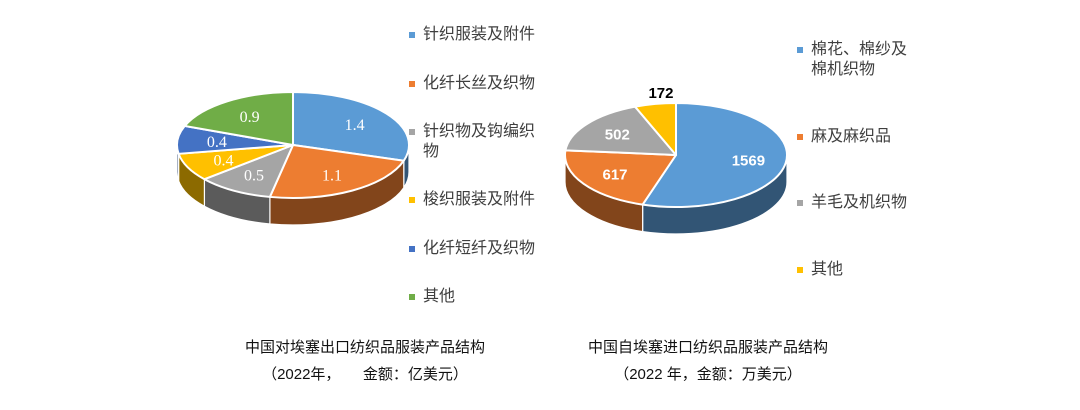 The image size is (1080, 410). What do you see at coordinates (365, 361) in the screenshot?
I see `export-caption: 中国对埃塞出口纺织品服装产品结构 （2022年， 金额：亿美元）` at bounding box center [365, 361].